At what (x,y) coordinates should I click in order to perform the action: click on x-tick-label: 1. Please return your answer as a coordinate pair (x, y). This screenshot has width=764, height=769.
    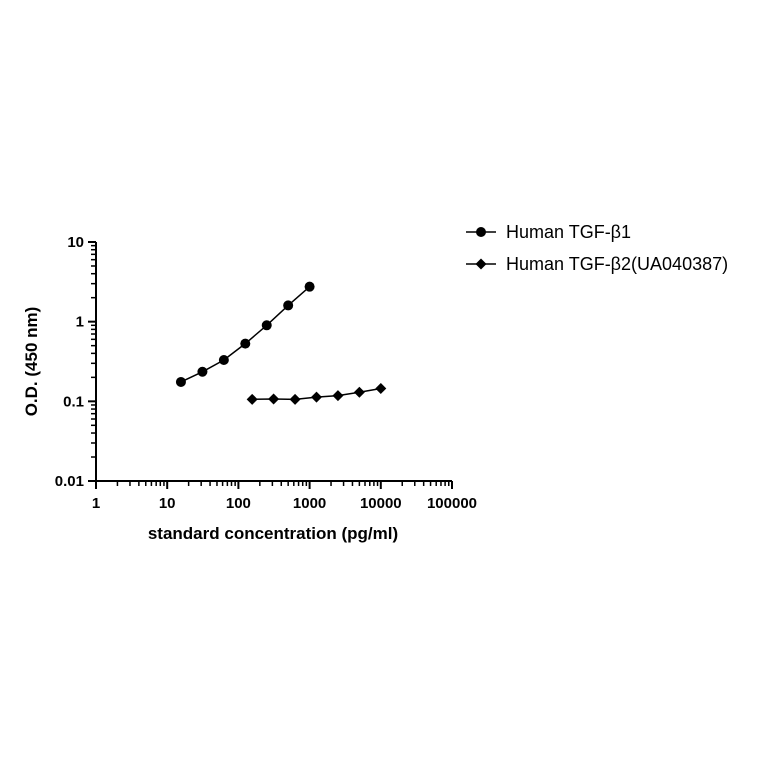
    Looking at the image, I should click on (96, 503).